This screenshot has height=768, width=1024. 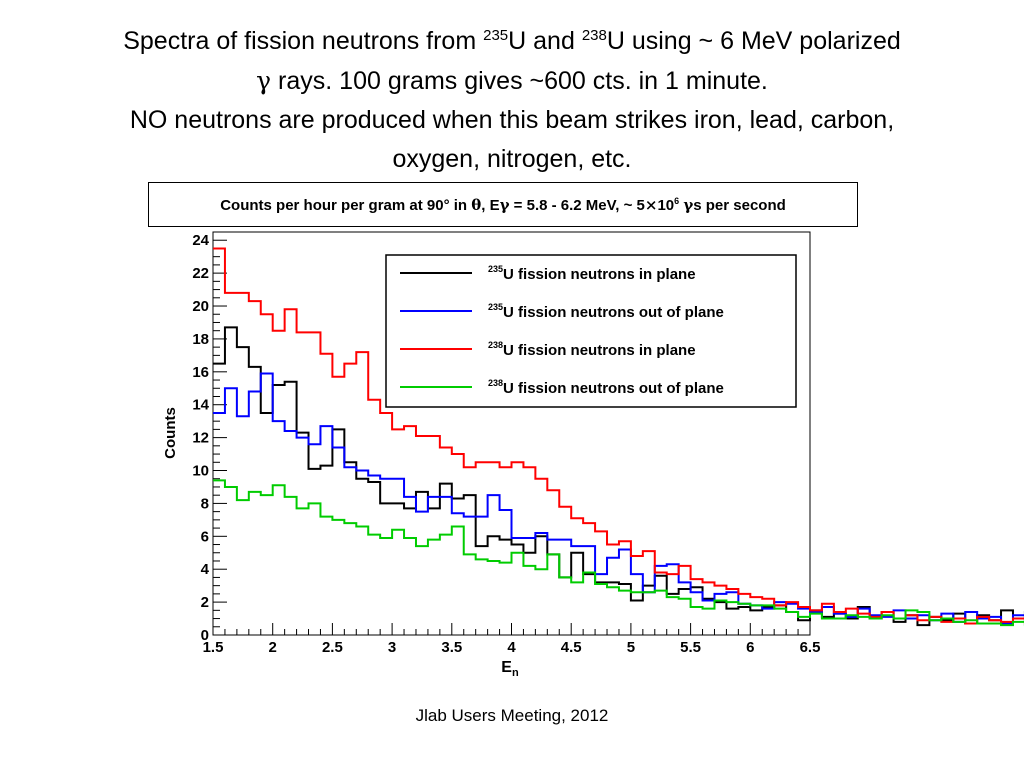 What do you see at coordinates (303, 41) in the screenshot?
I see `title-text: Spectra of fission neutrons from` at bounding box center [303, 41].